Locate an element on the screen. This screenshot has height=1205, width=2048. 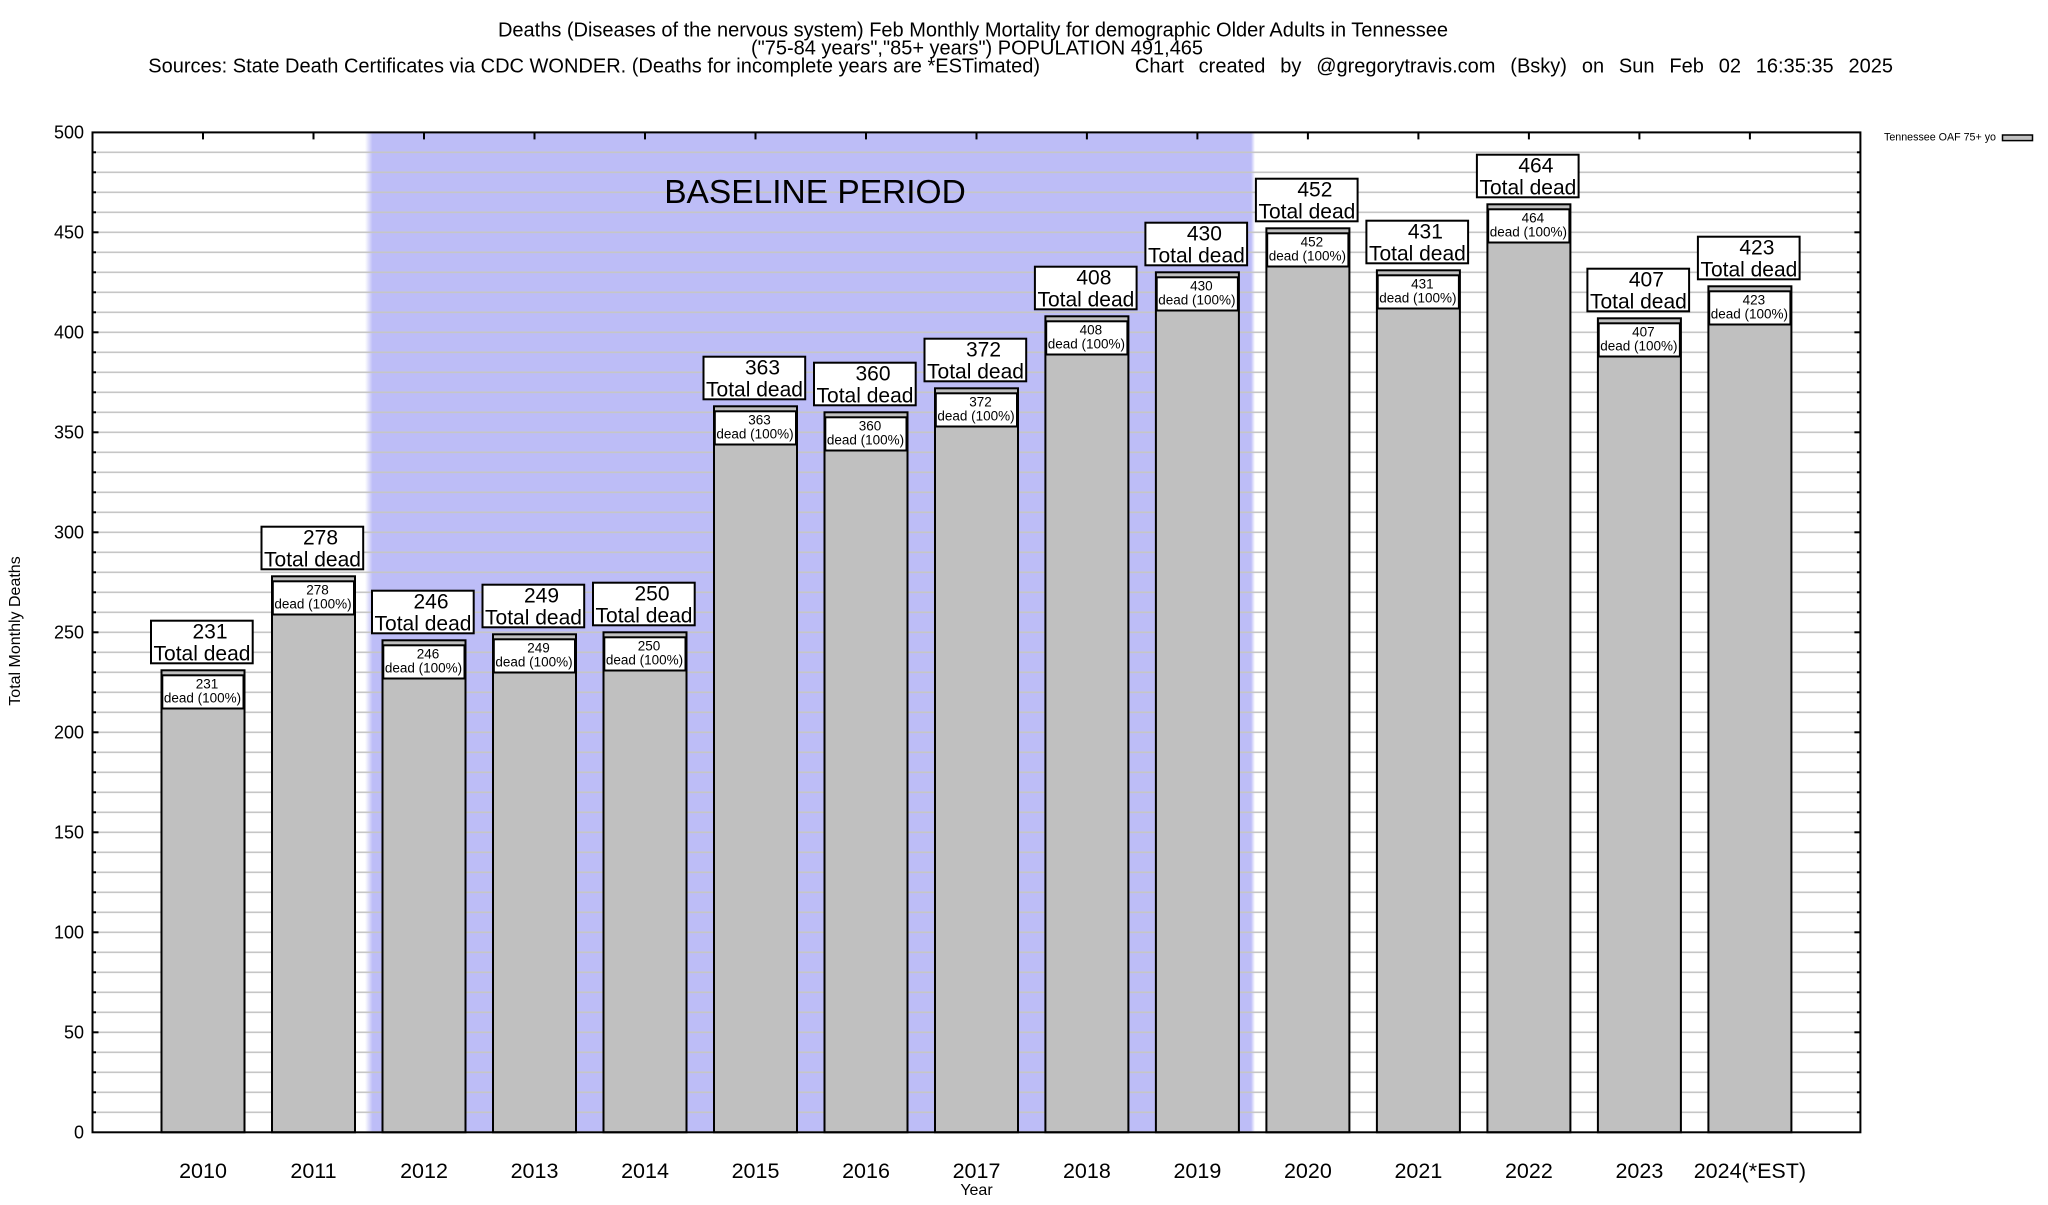
svg-text: 2015 is located at coordinates (756, 1171).